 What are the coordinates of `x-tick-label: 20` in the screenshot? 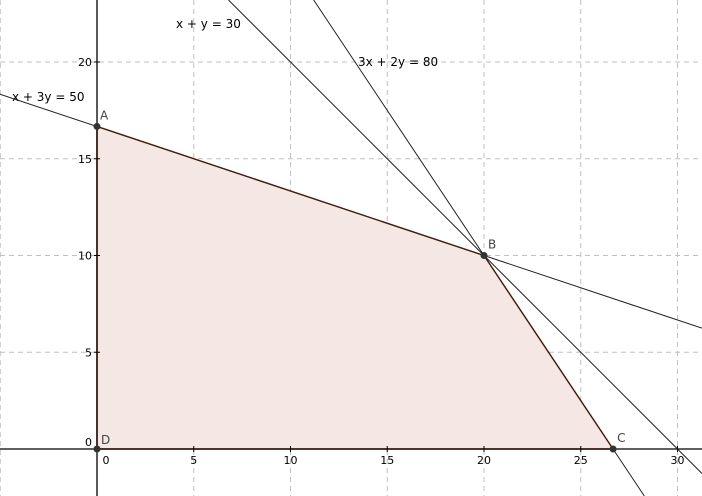 It's located at (484, 460).